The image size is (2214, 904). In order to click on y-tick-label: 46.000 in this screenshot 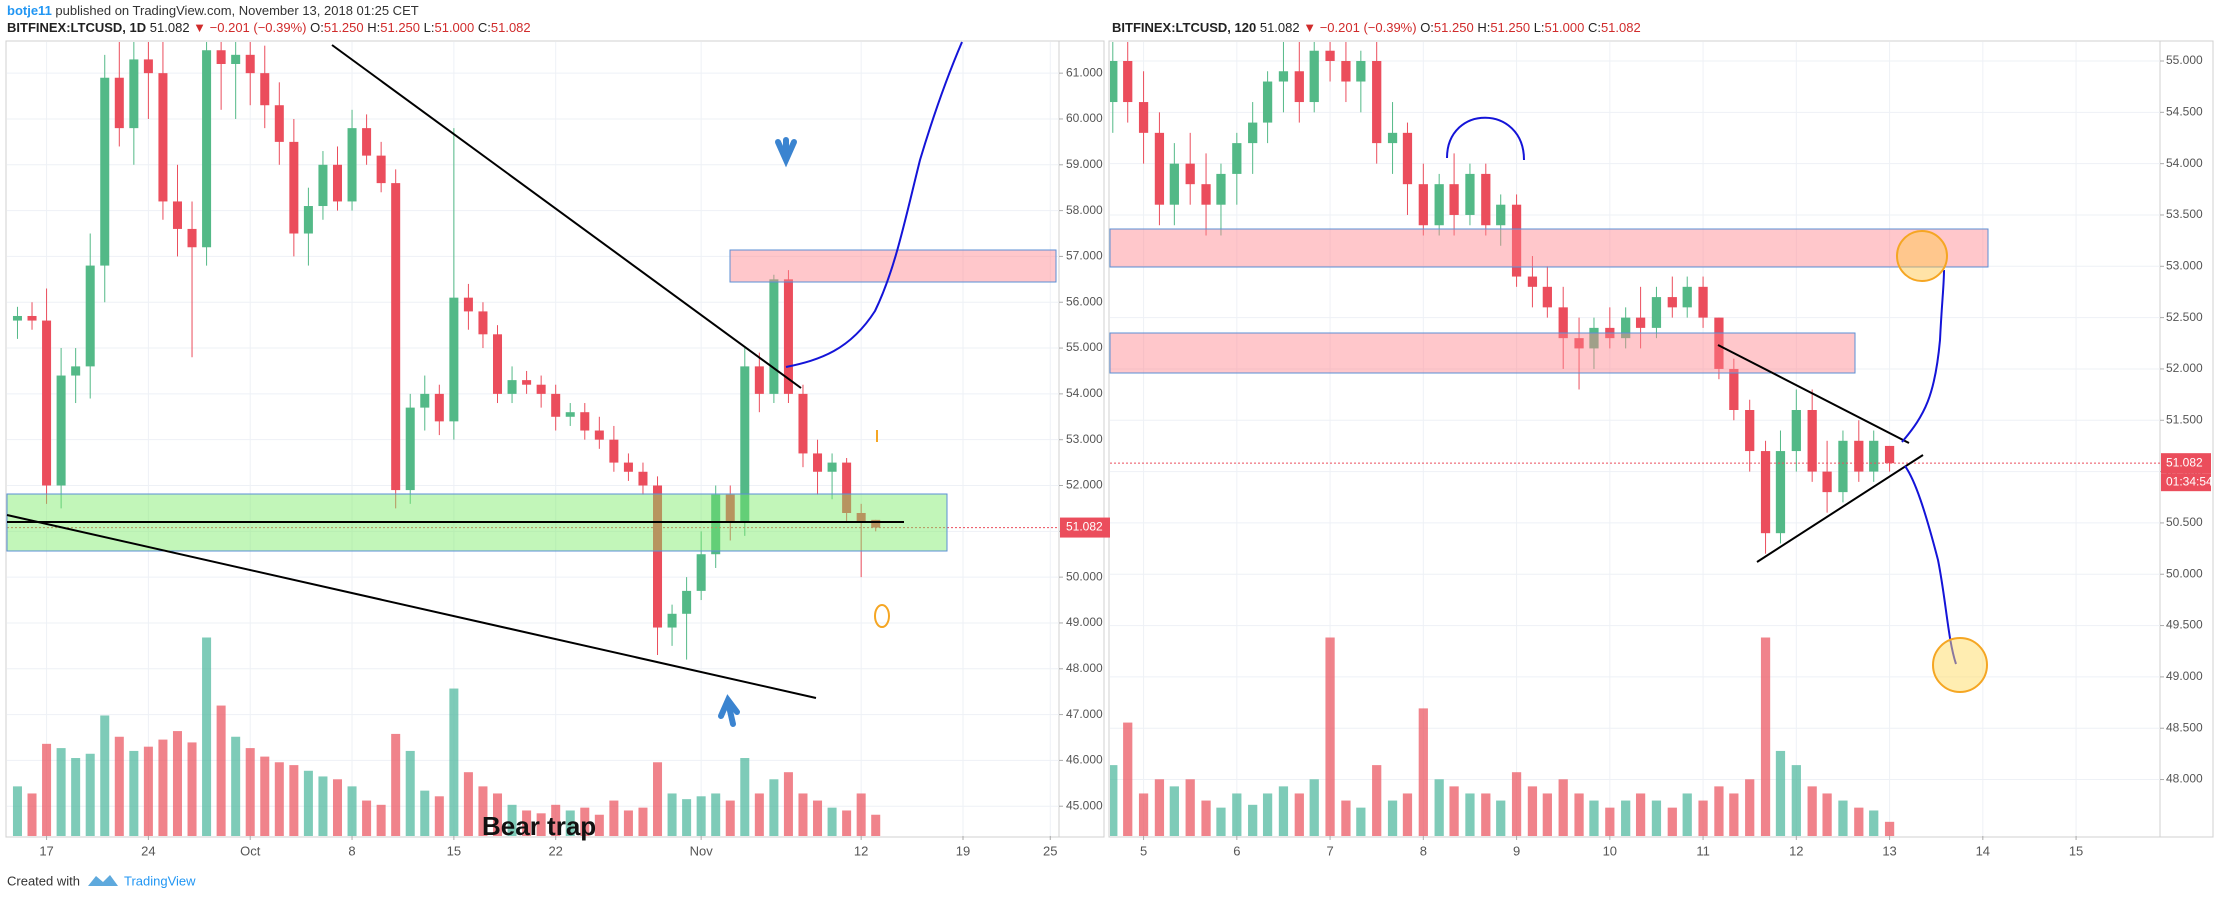, I will do `click(1084, 760)`.